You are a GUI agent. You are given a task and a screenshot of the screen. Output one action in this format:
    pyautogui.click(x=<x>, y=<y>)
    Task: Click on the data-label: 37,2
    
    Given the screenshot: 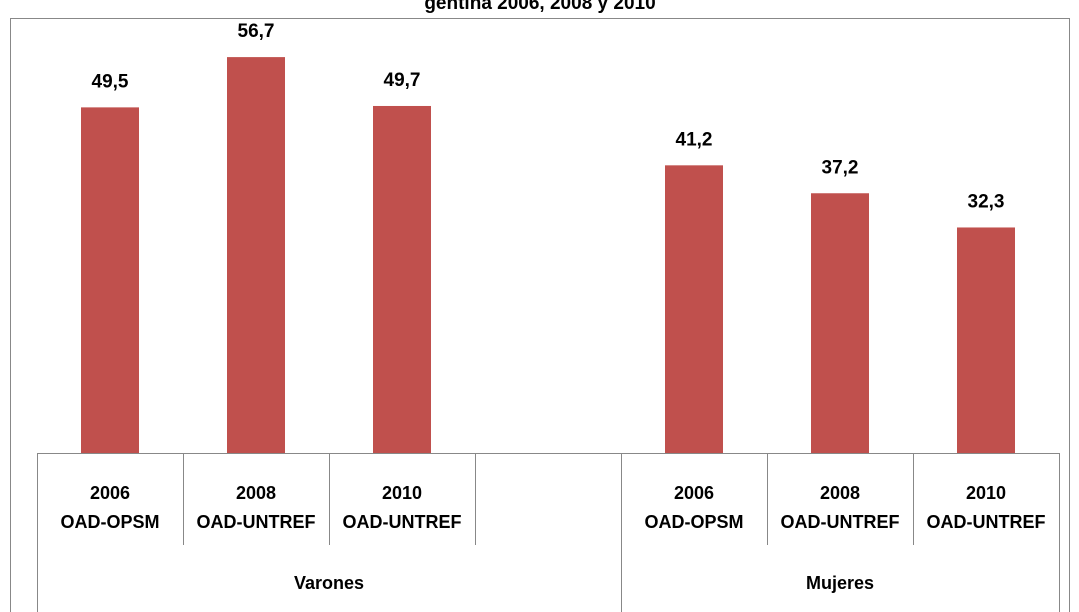 What is the action you would take?
    pyautogui.click(x=840, y=167)
    